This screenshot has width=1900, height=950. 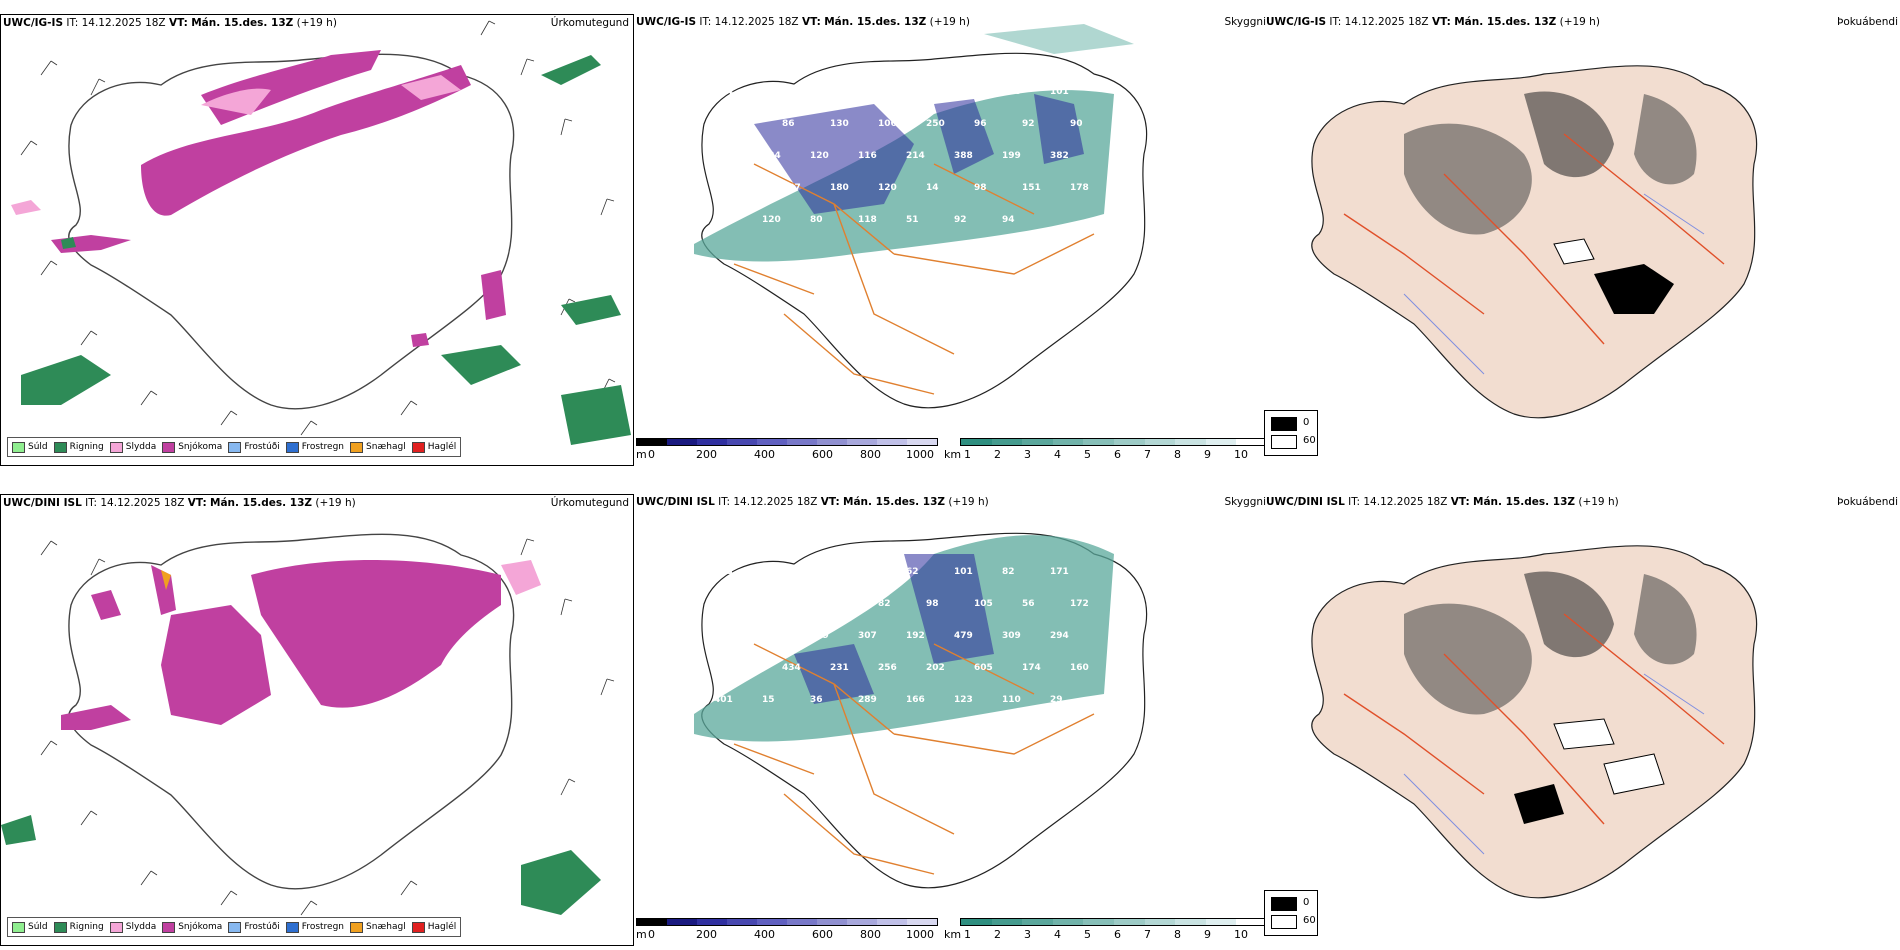 What do you see at coordinates (1867, 22) in the screenshot?
I see `fog-title-top: Þokuábendi` at bounding box center [1867, 22].